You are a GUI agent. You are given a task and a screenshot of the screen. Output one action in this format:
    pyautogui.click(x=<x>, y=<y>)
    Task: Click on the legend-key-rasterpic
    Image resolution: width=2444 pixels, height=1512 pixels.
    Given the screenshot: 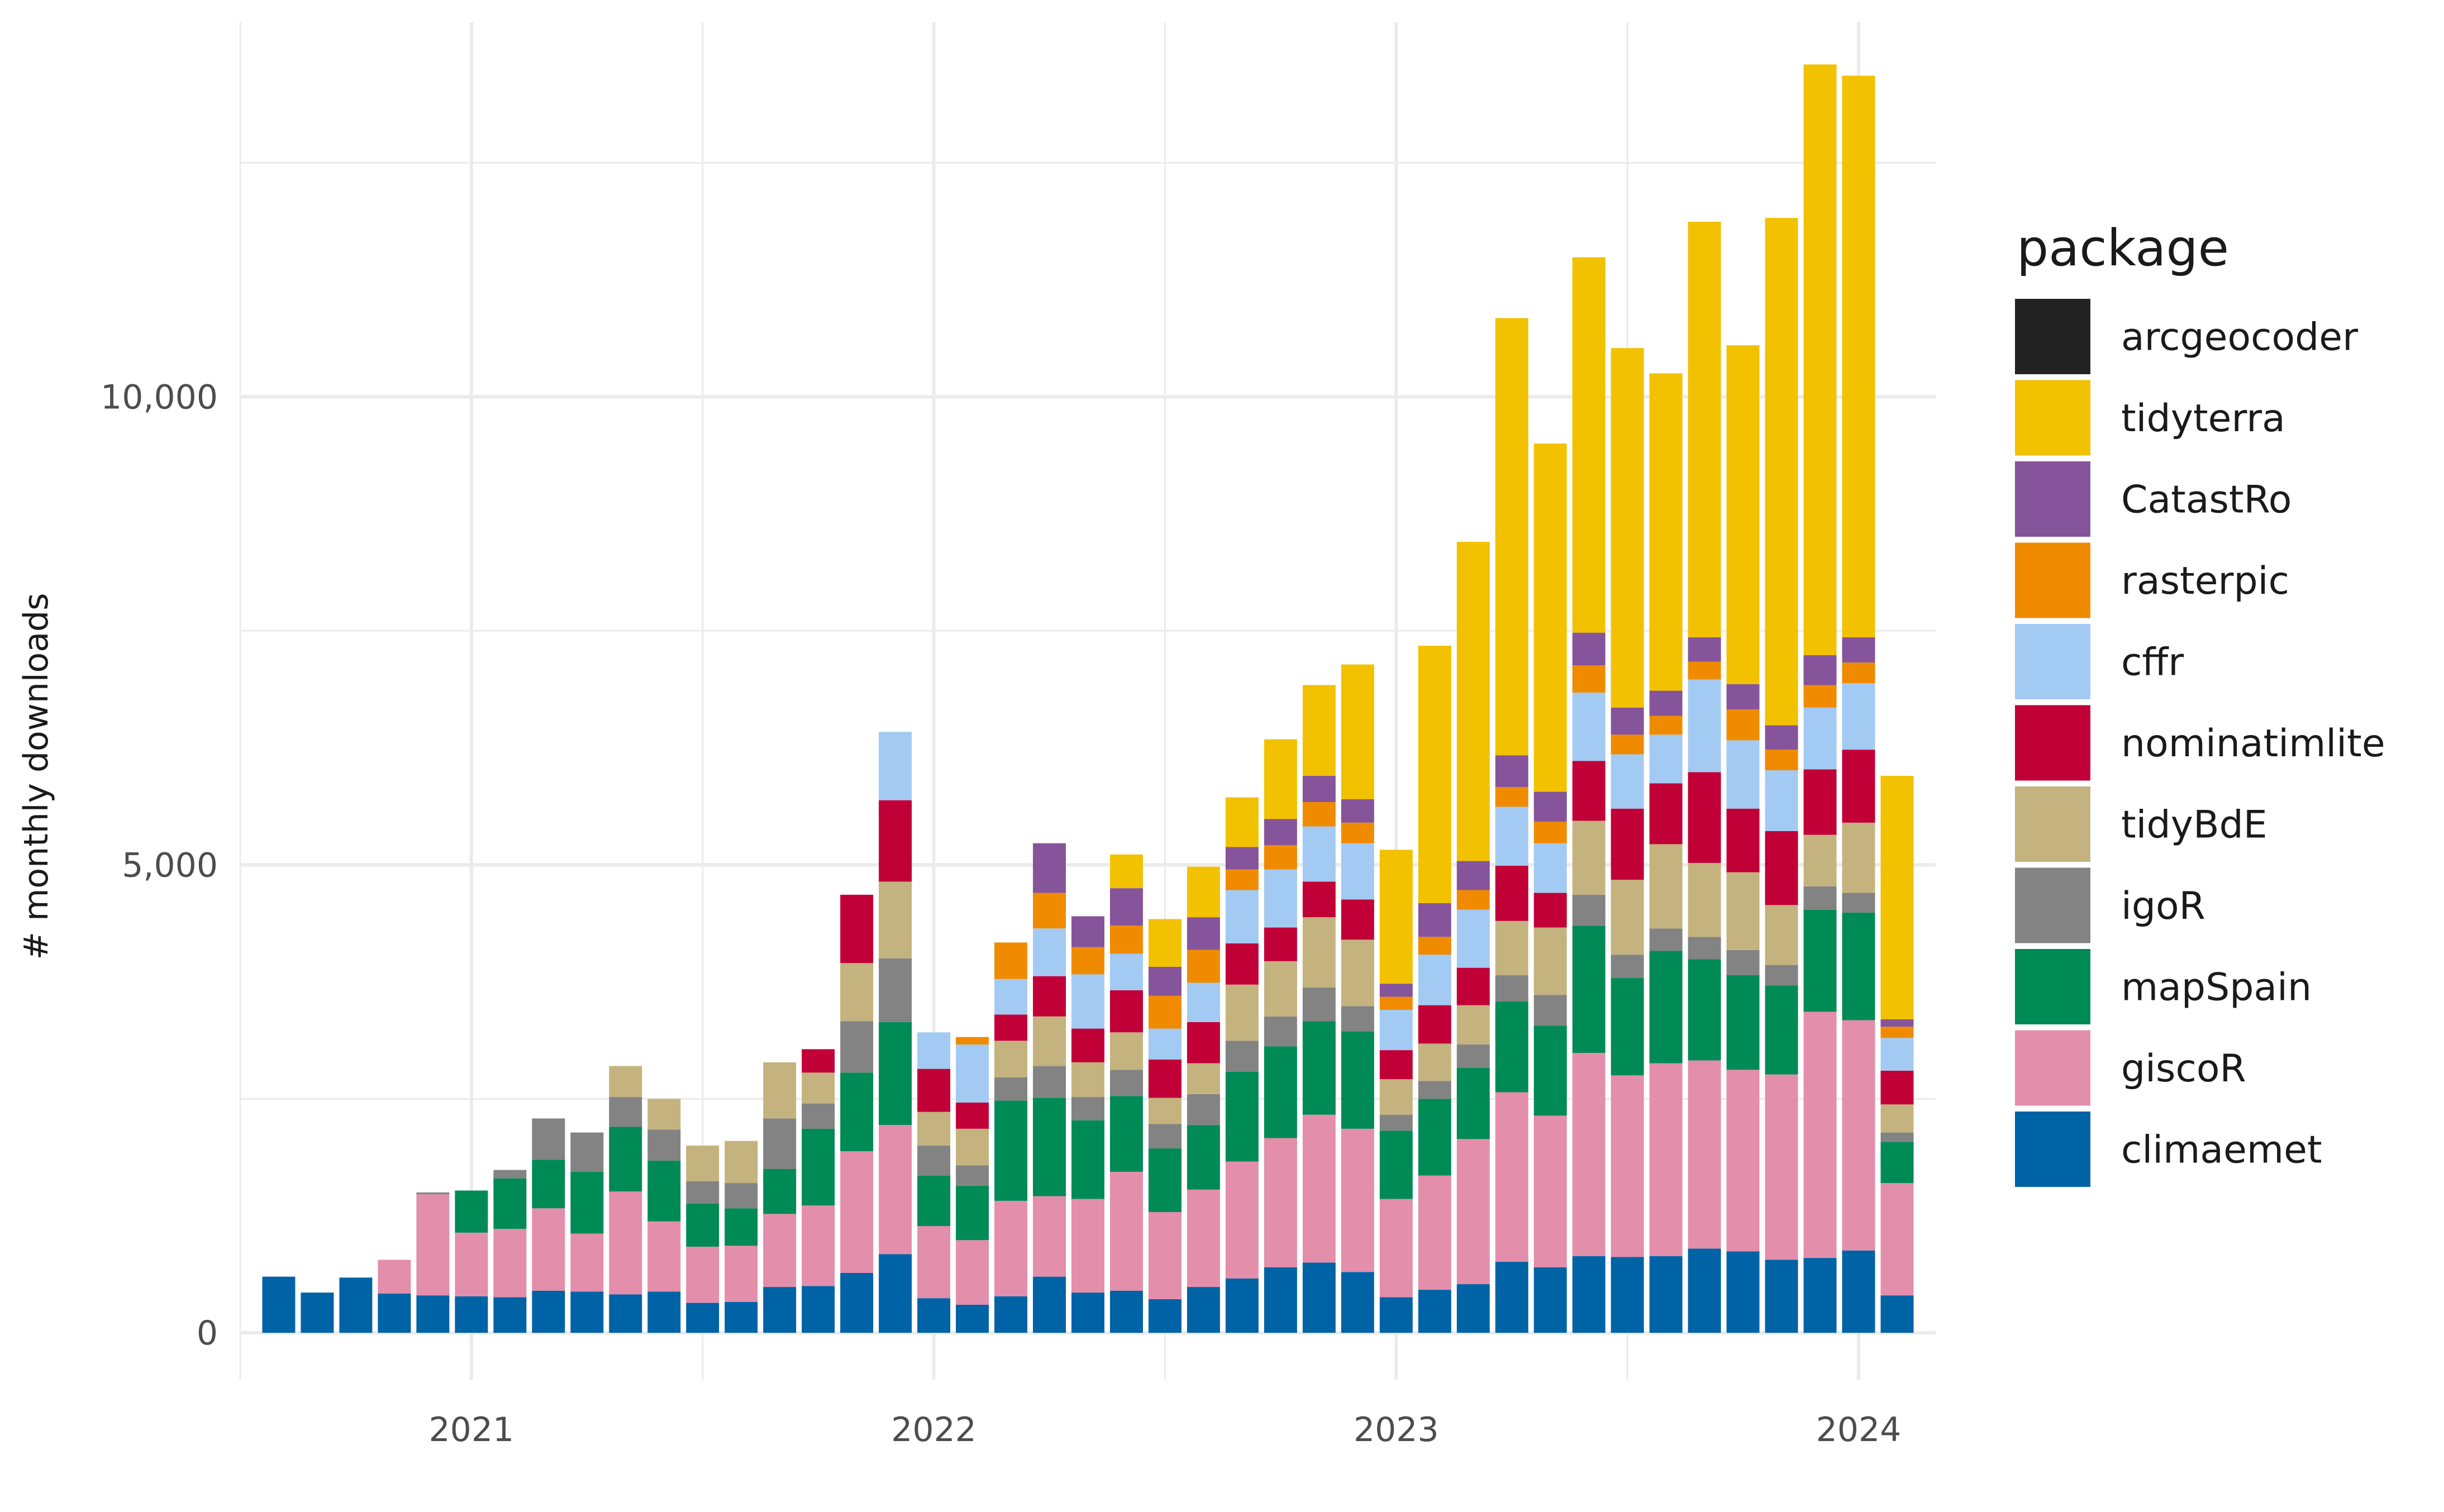 What is the action you would take?
    pyautogui.click(x=2052, y=580)
    